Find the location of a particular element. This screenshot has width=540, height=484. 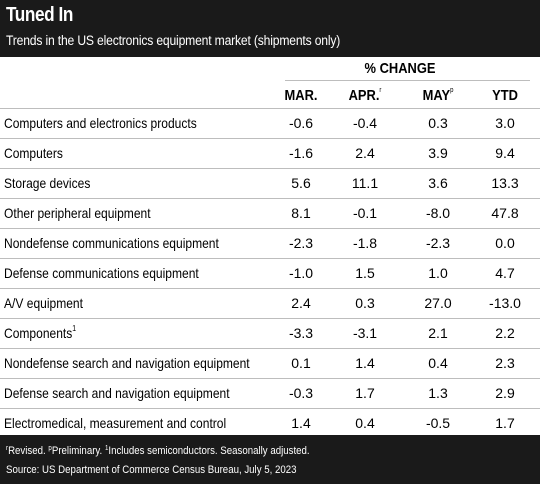

table-cell: -1.8 is located at coordinates (365, 243).